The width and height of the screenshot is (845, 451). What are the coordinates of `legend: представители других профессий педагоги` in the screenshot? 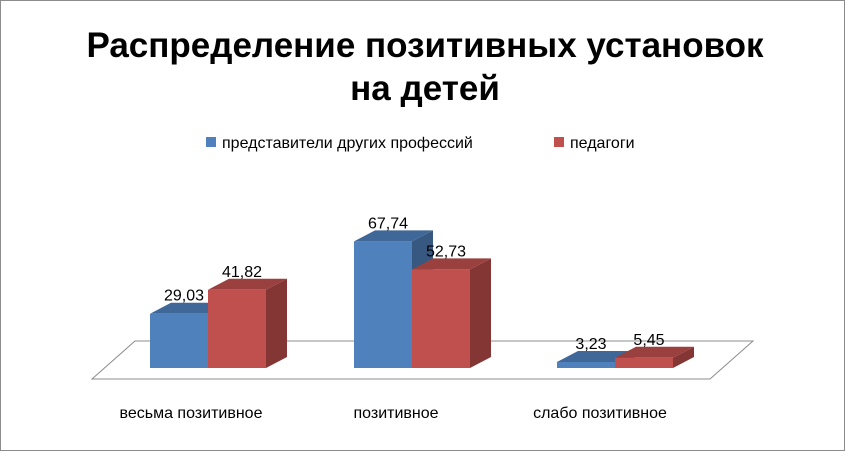 It's located at (420, 143).